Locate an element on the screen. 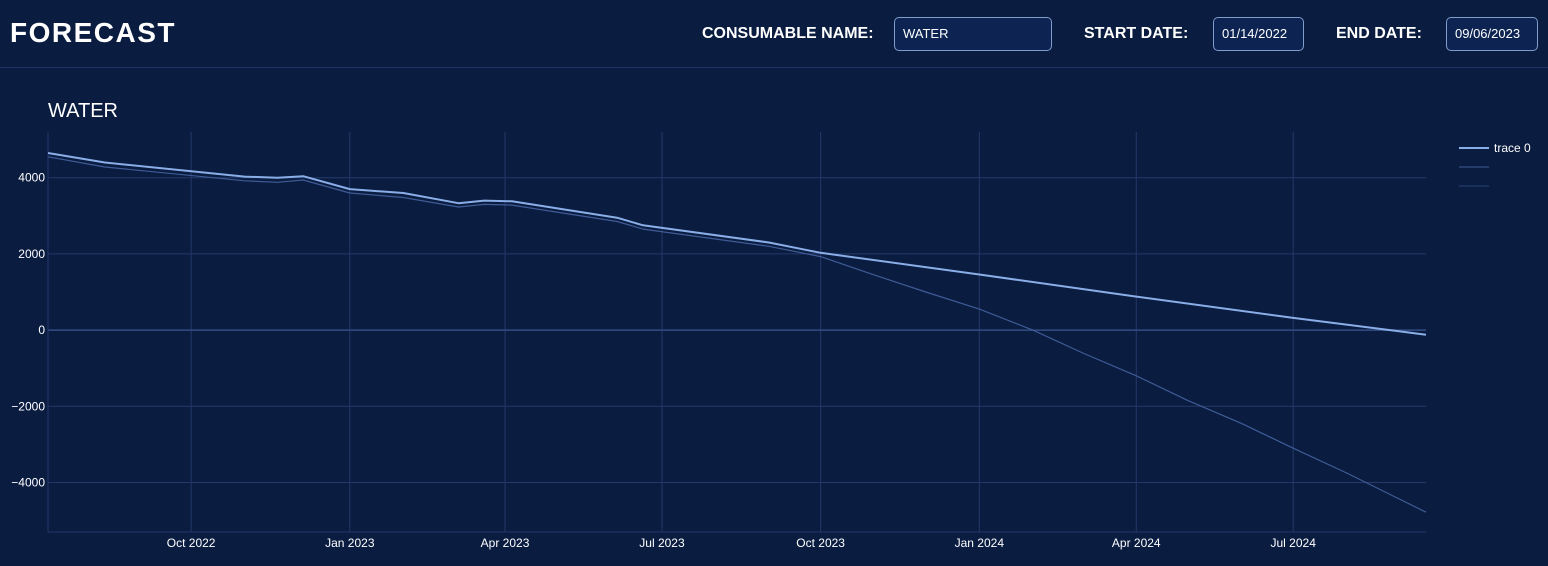  x-tick-label: Jan 2023 is located at coordinates (350, 543).